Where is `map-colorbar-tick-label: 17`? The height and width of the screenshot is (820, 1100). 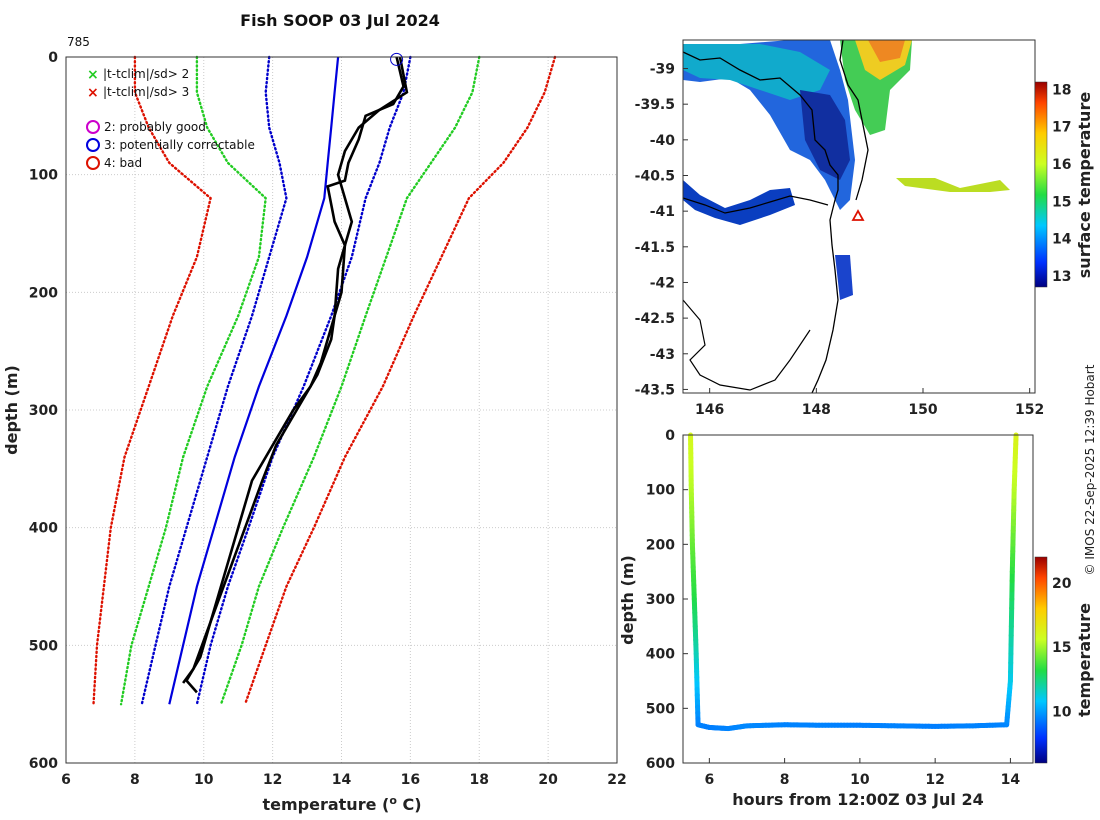
map-colorbar-tick-label: 17 is located at coordinates (1061, 128).